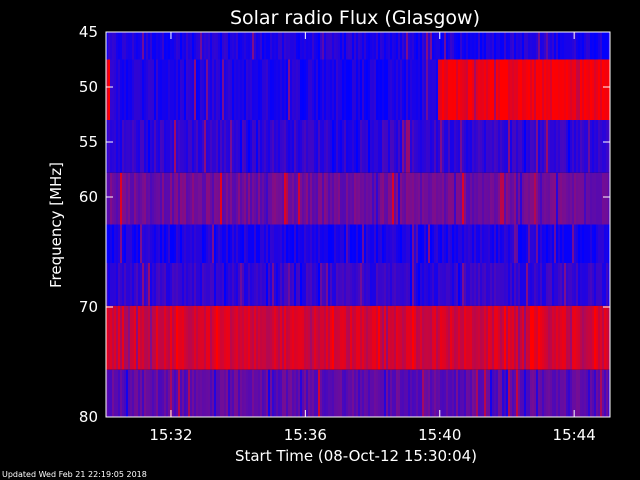  What do you see at coordinates (358, 393) in the screenshot?
I see `spectrogram-band` at bounding box center [358, 393].